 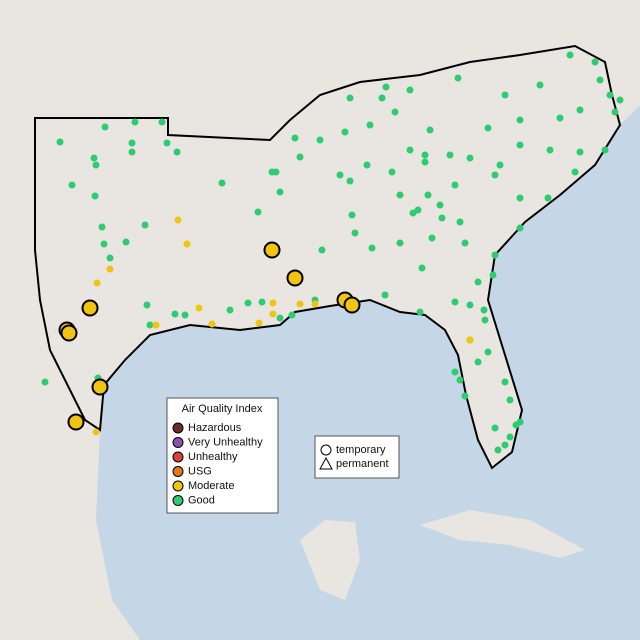 What do you see at coordinates (330, 560) in the screenshot?
I see `yucatan` at bounding box center [330, 560].